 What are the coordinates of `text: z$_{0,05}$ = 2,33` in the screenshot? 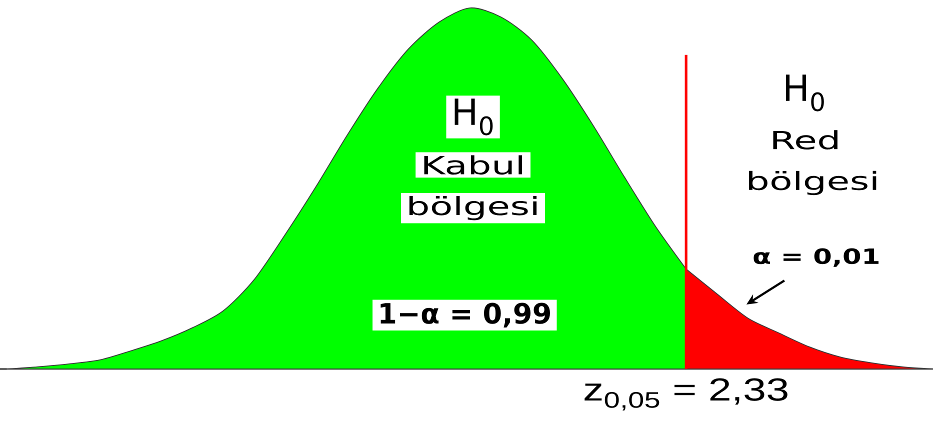 It's located at (686, 394).